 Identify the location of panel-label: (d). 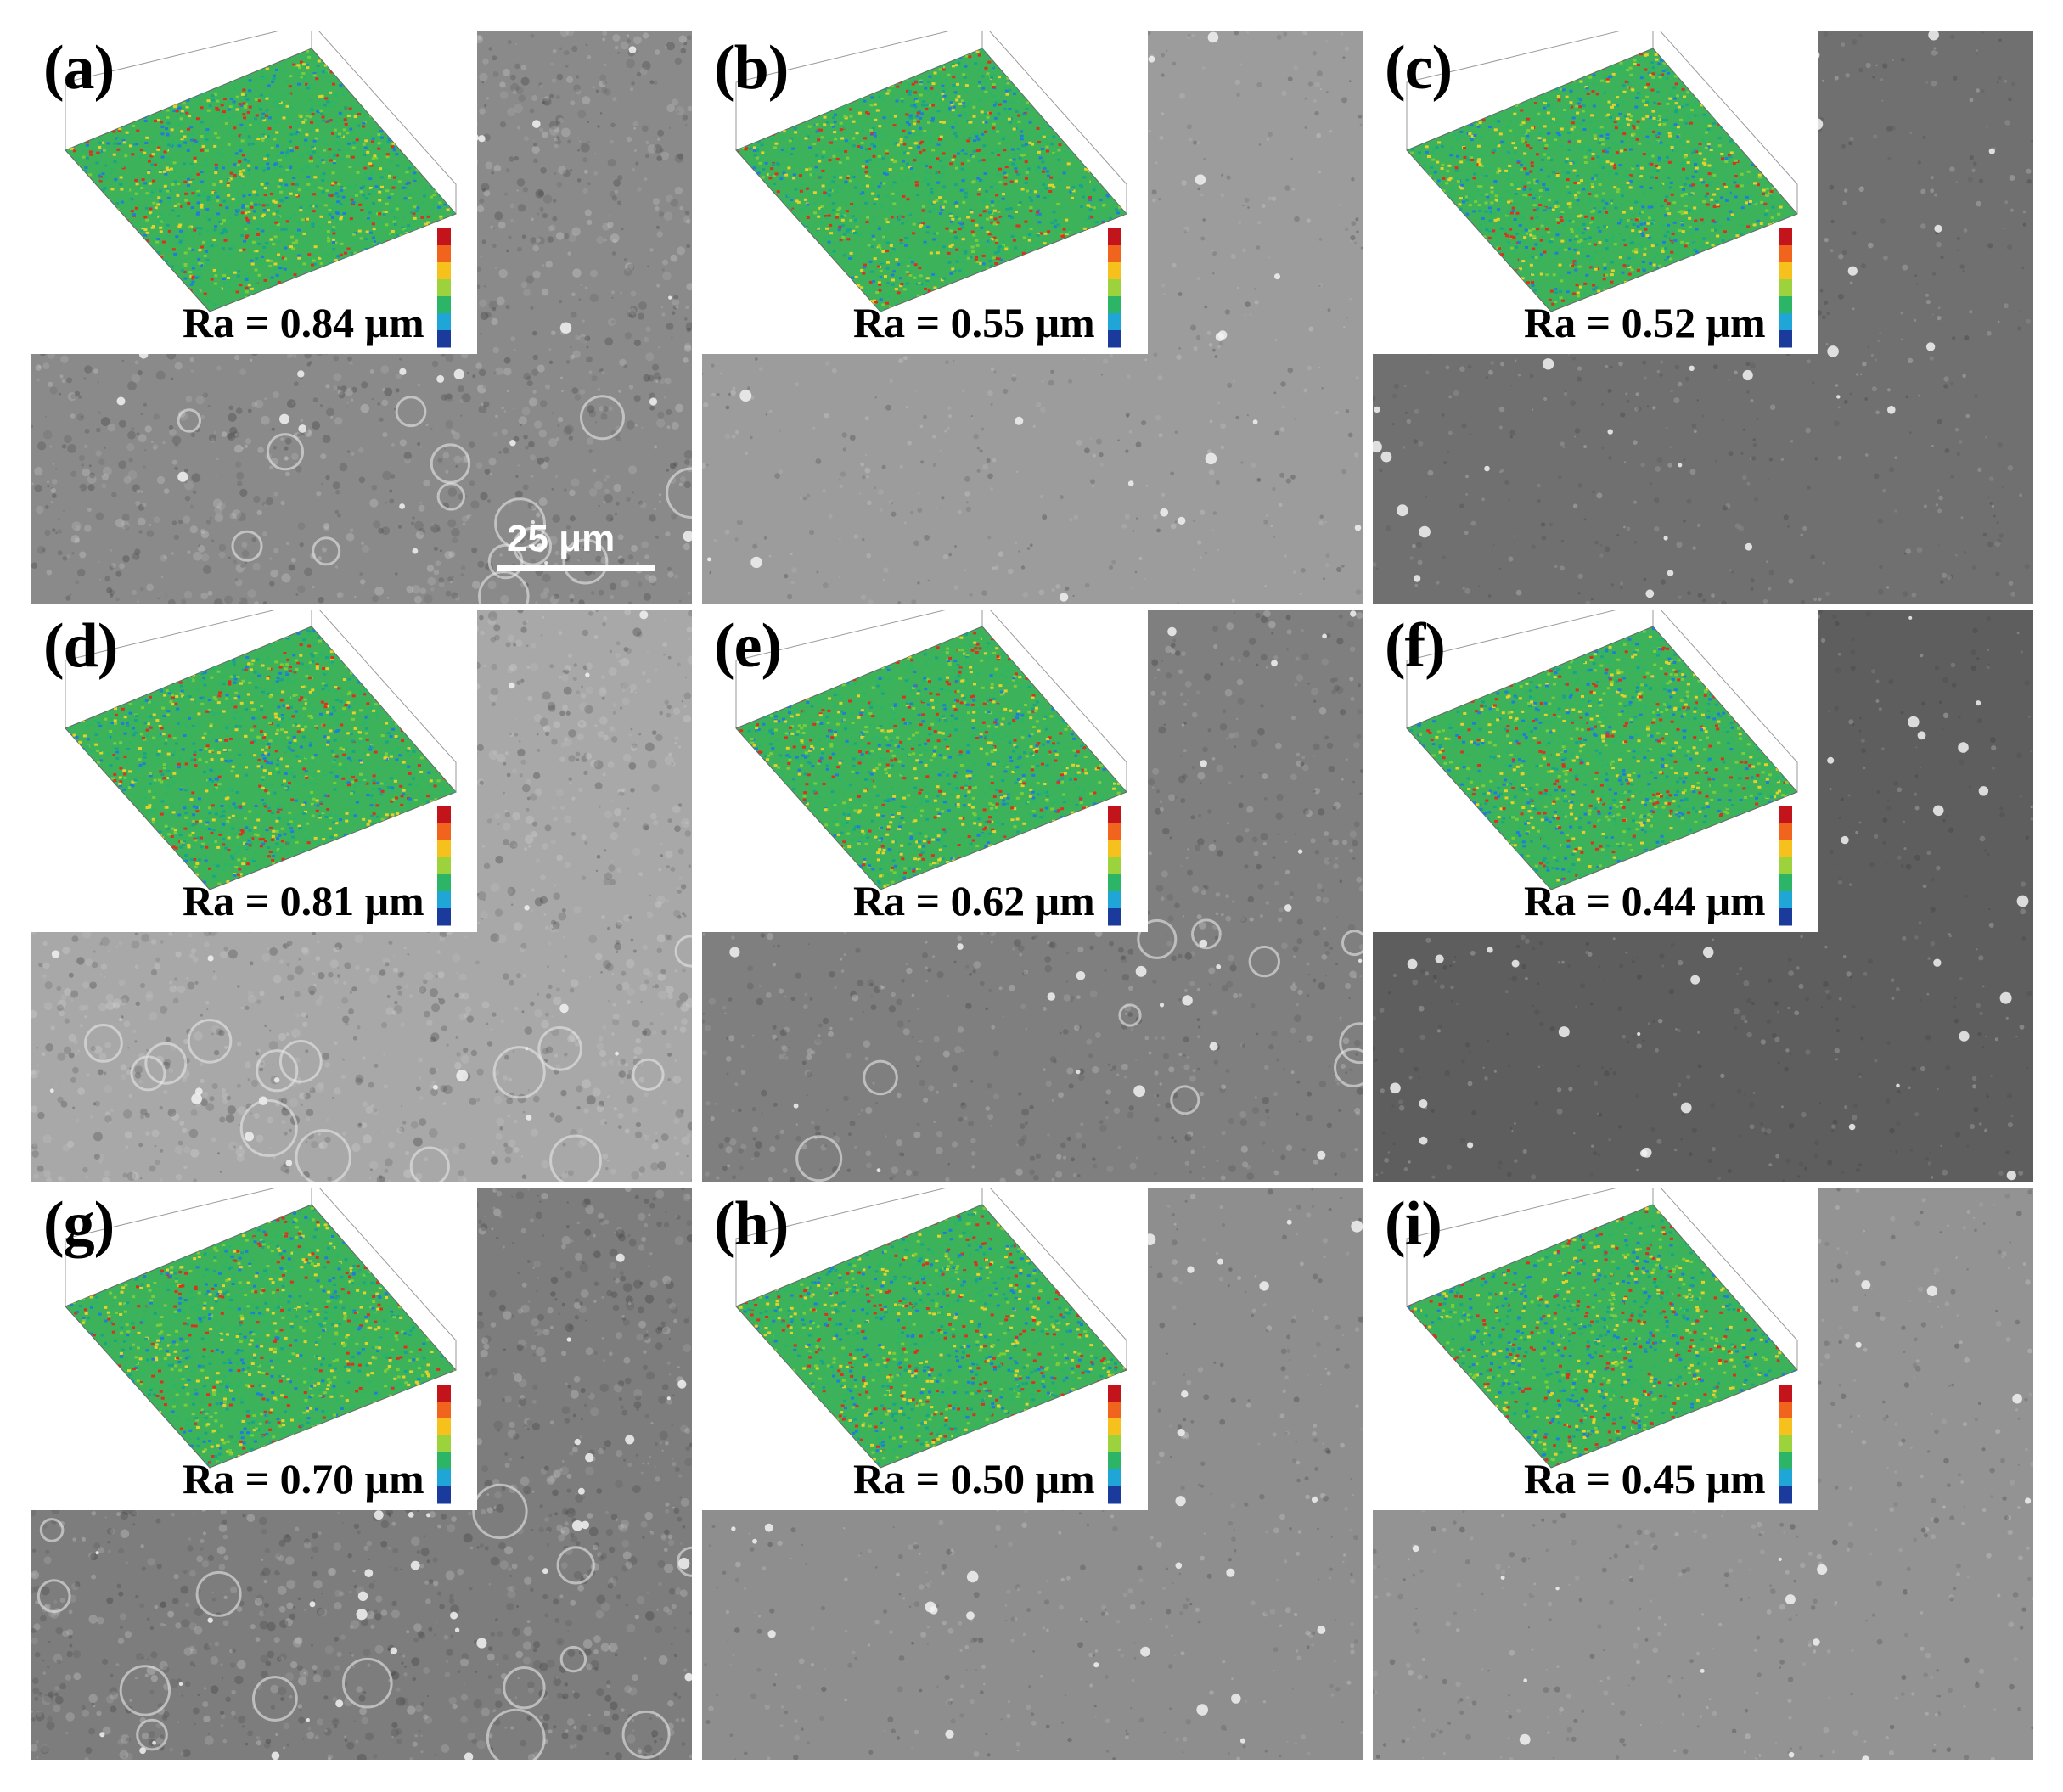
(80, 646).